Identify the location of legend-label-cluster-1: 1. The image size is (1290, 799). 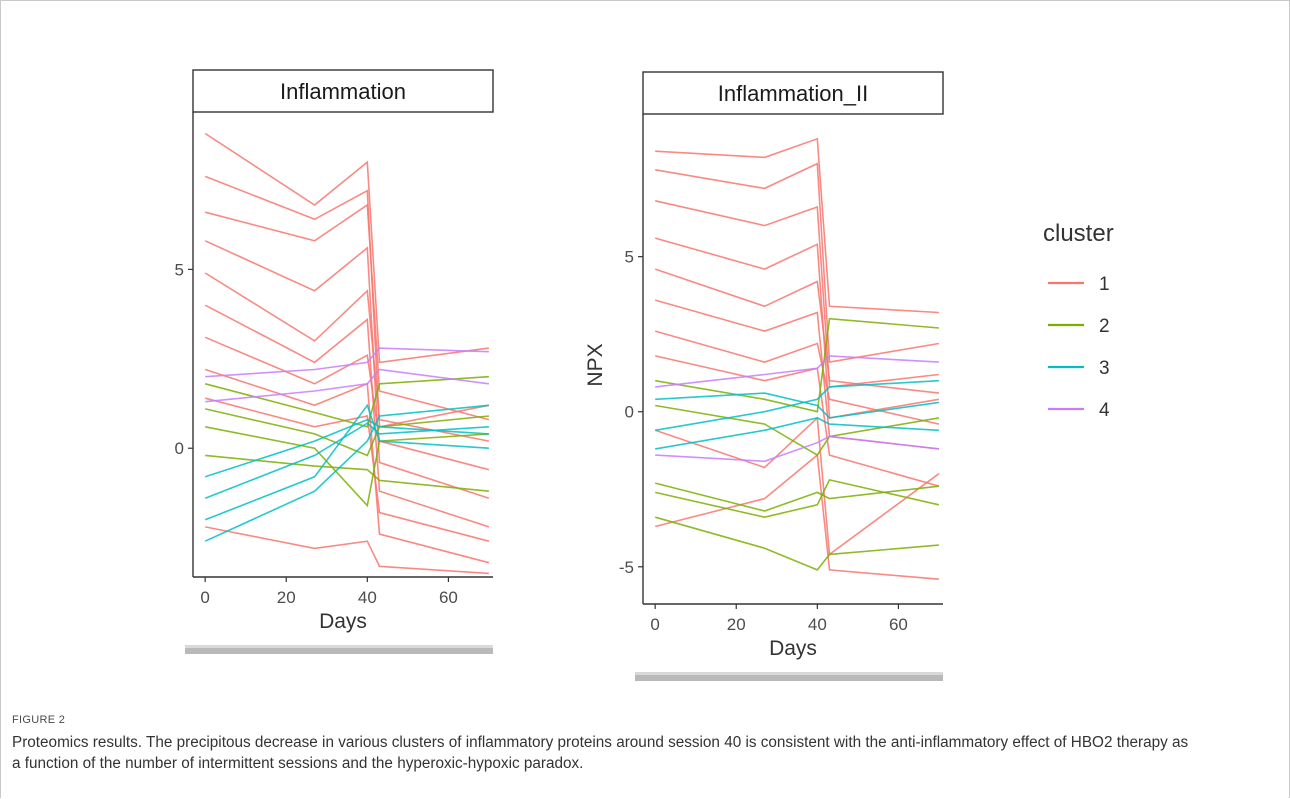
(1104, 284).